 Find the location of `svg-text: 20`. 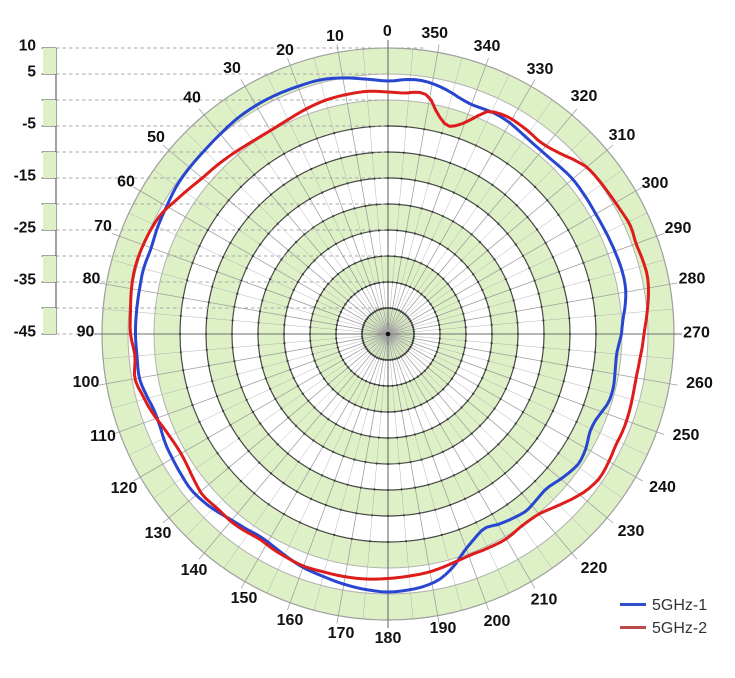

svg-text: 20 is located at coordinates (285, 50).